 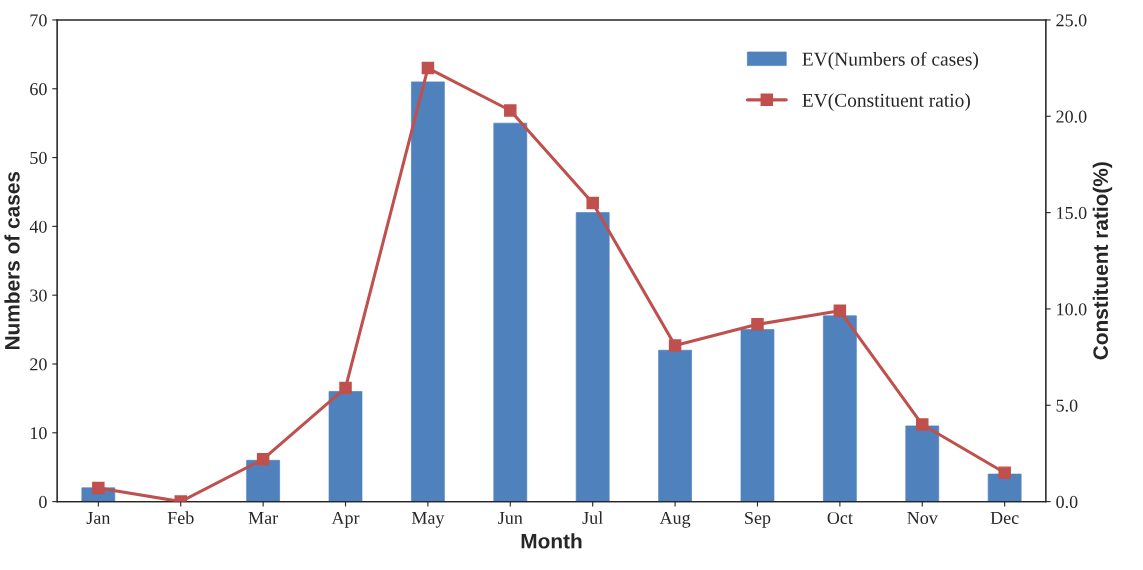 What do you see at coordinates (43, 502) in the screenshot?
I see `y-tick-label: 0` at bounding box center [43, 502].